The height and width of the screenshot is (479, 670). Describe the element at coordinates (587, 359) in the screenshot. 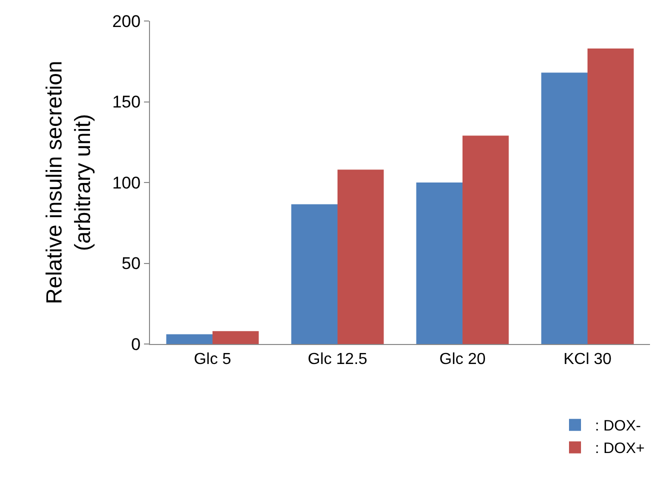

I see `x-tick-label: KCl 30` at that location.